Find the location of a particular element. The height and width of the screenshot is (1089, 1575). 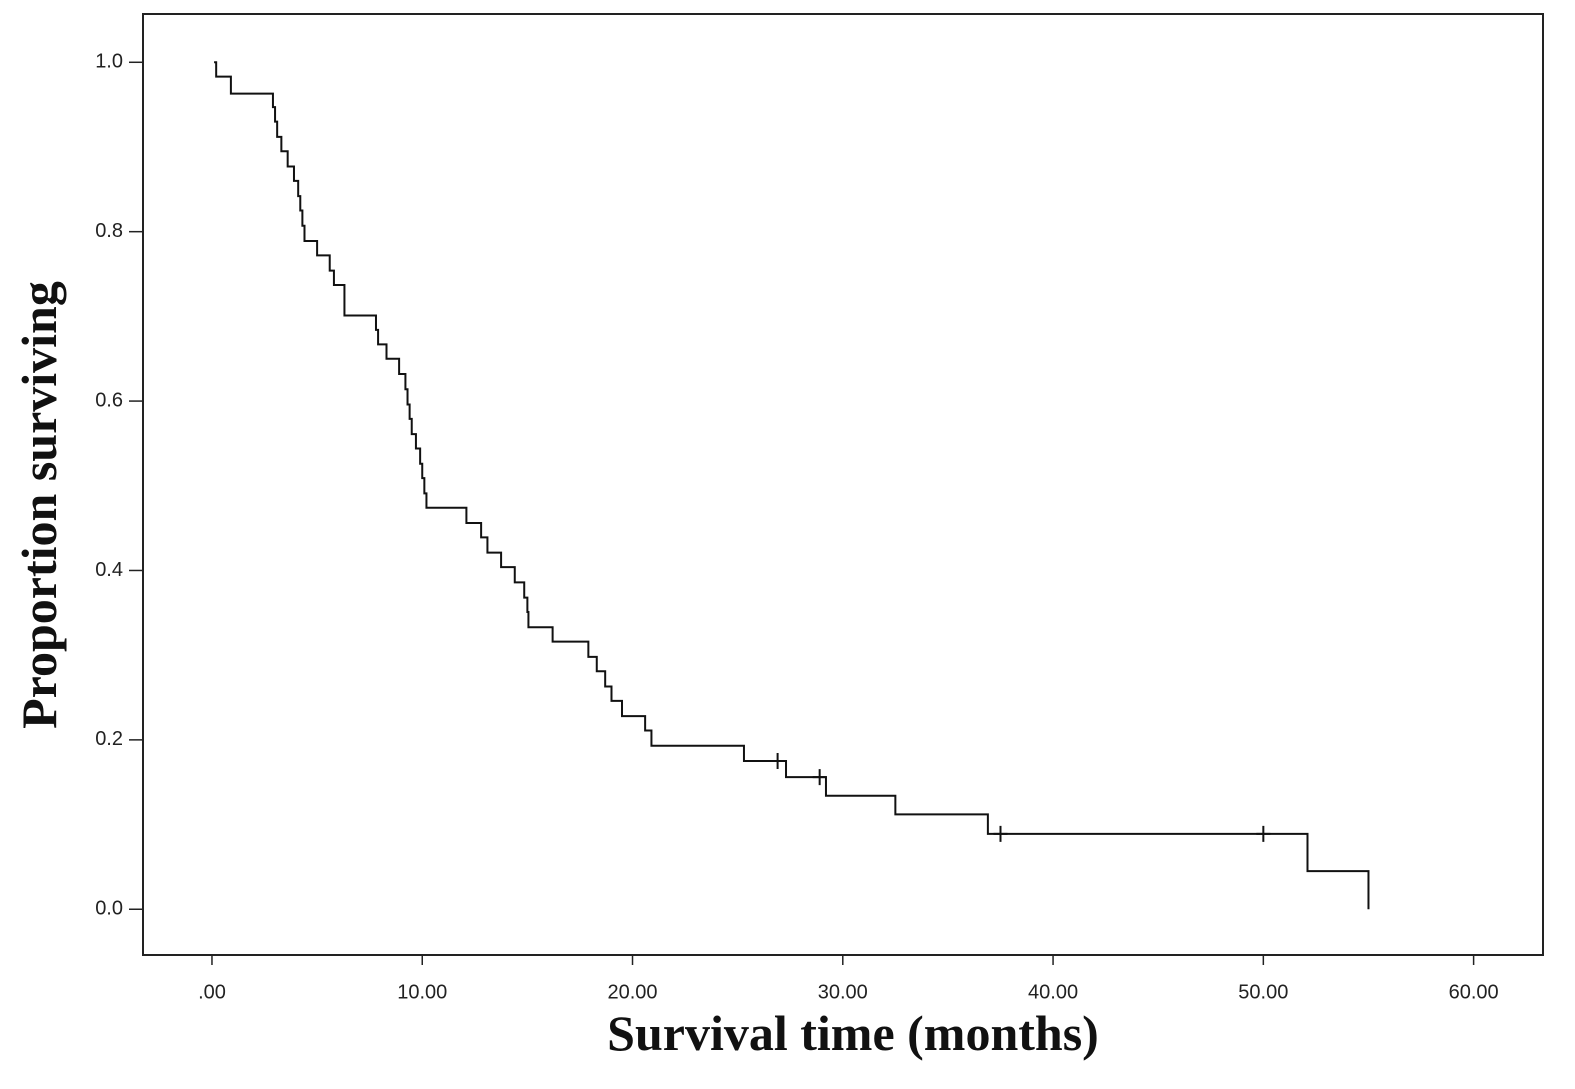

y-tick-label: 0.0 is located at coordinates (109, 909).